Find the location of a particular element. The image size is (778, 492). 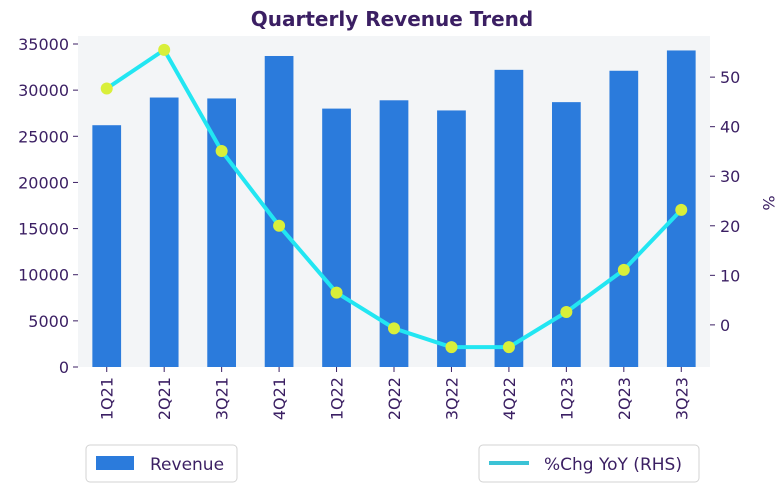

y-right-tick-label: 50 is located at coordinates (730, 77).